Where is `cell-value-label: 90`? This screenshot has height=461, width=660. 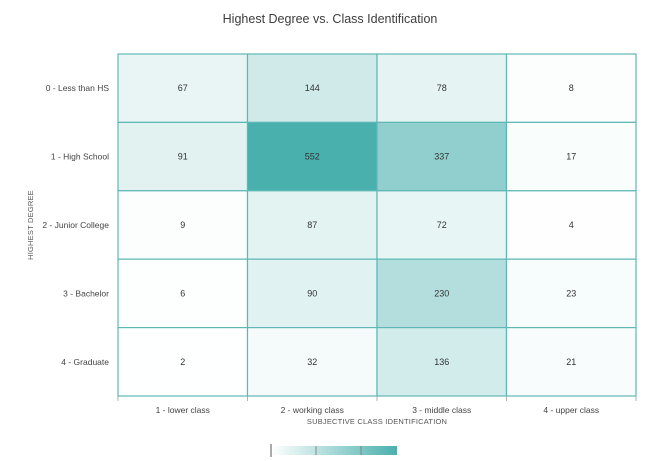 cell-value-label: 90 is located at coordinates (312, 293).